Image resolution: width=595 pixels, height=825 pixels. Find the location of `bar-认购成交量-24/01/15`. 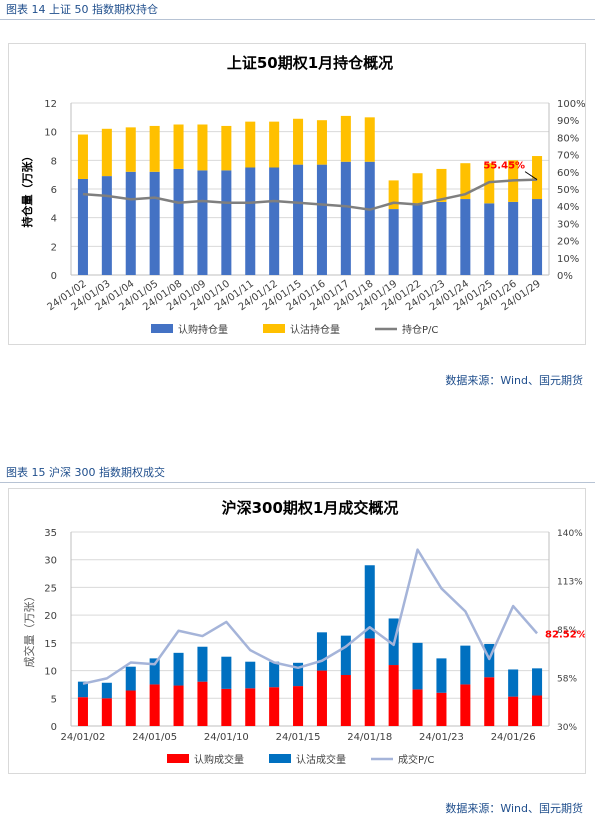

bar-认购成交量-24/01/15 is located at coordinates (298, 706).